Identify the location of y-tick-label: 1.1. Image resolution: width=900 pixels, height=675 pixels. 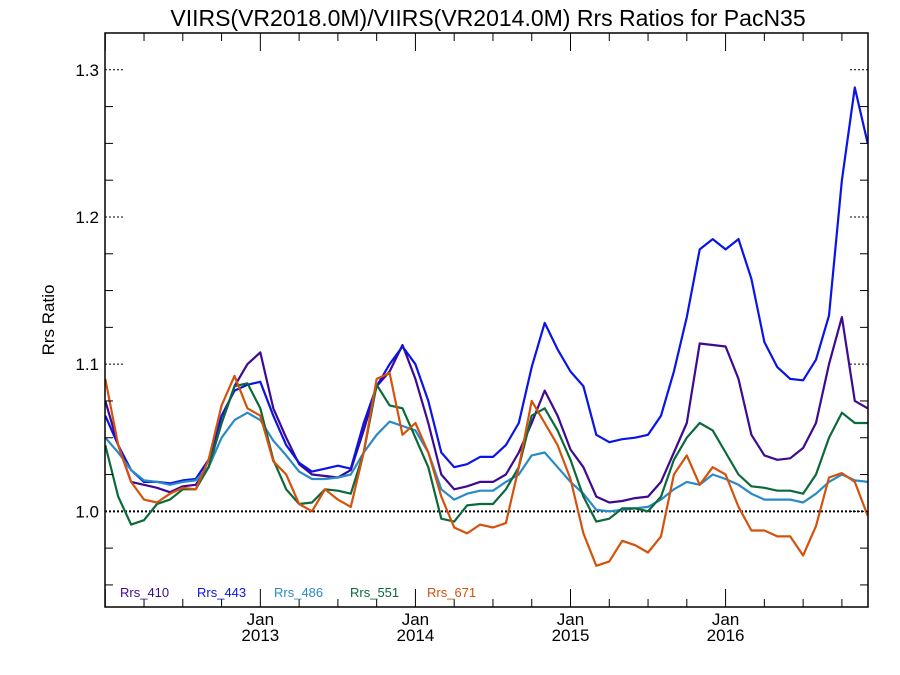
(87, 364).